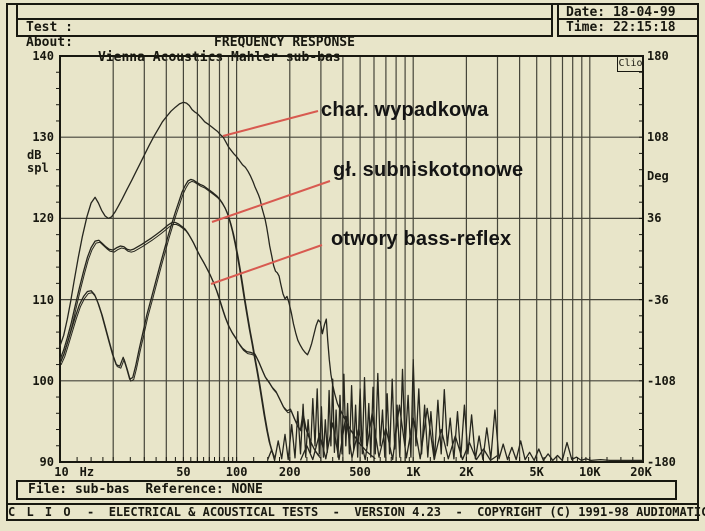  I want to click on left-axis-label-90: 90, so click(46, 462).